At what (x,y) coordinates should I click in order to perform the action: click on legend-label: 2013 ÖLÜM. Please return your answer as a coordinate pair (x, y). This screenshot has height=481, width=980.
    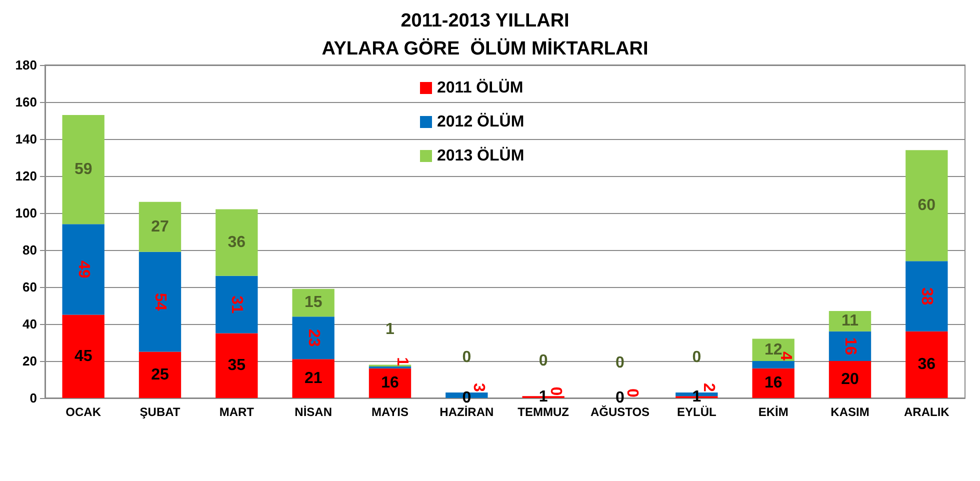
    Looking at the image, I should click on (480, 155).